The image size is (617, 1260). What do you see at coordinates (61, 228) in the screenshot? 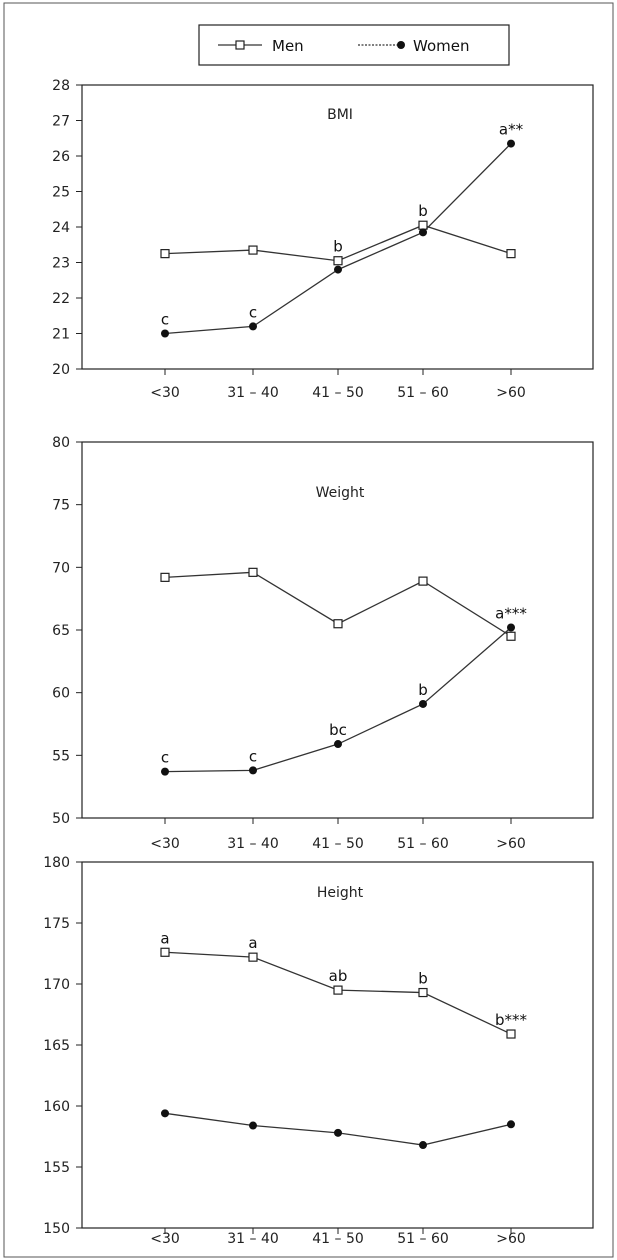
I see `bmi-ytick-label: 24` at bounding box center [61, 228].